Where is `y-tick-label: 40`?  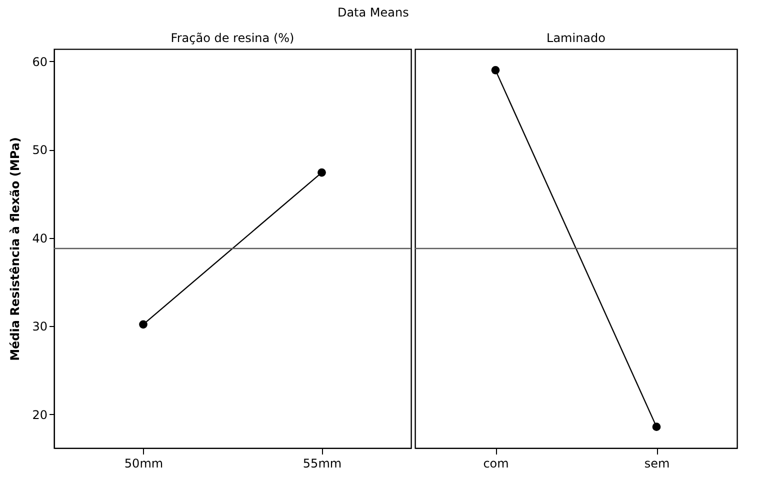 y-tick-label: 40 is located at coordinates (40, 238).